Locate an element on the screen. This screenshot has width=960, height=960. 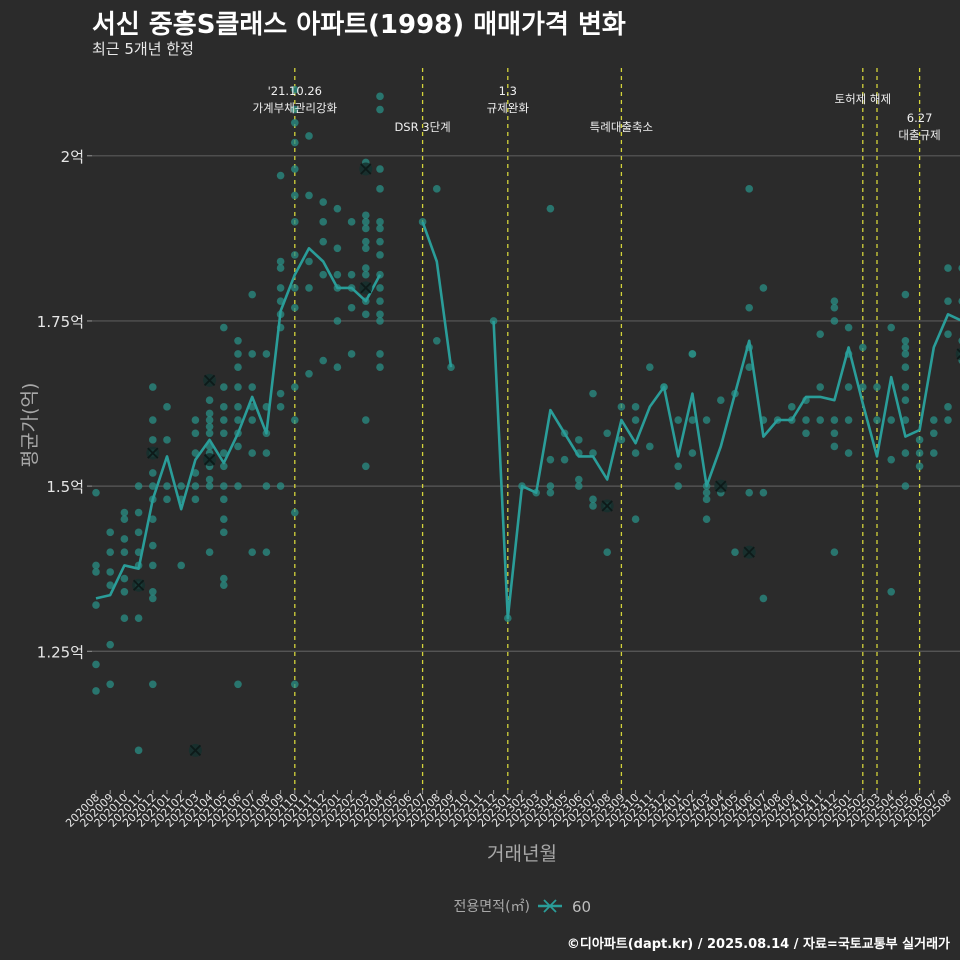
series-line-segment is located at coordinates (238, 423).